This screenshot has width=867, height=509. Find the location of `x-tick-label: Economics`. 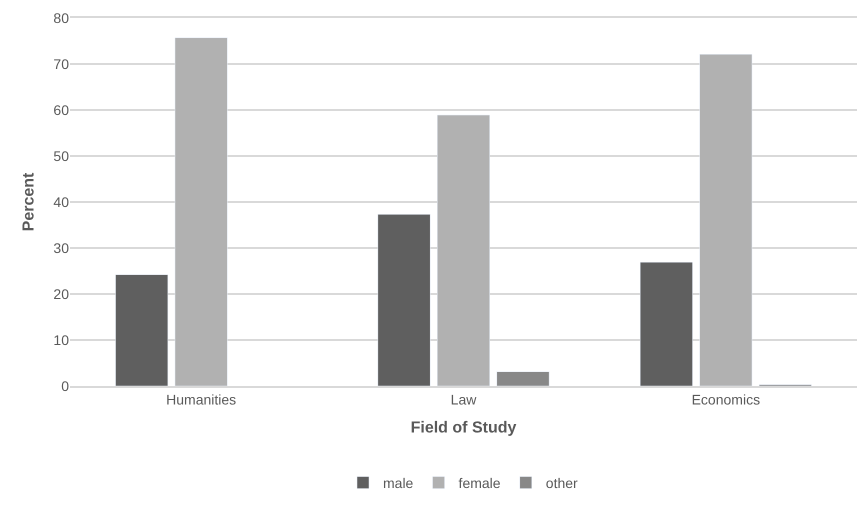

x-tick-label: Economics is located at coordinates (726, 400).